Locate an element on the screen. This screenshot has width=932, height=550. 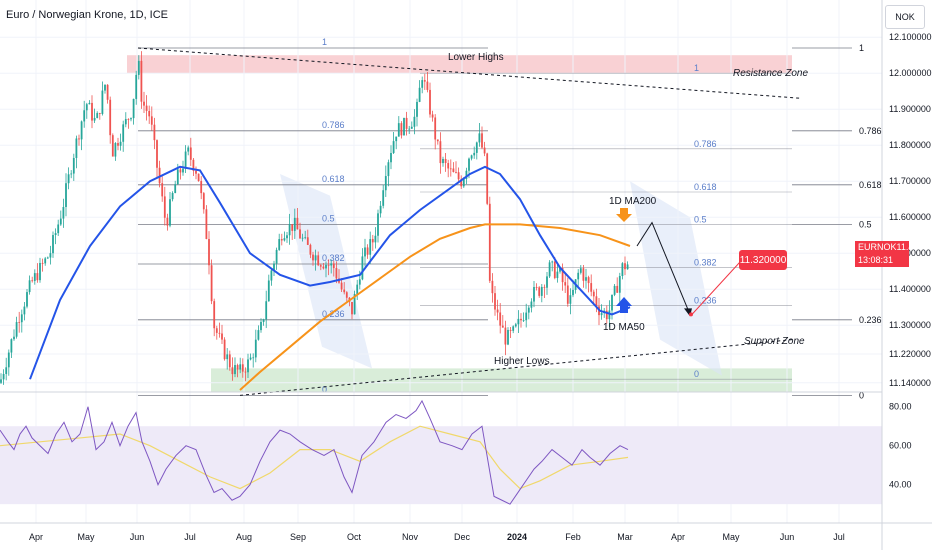
fib-level-label: 0.5 is located at coordinates (700, 219).